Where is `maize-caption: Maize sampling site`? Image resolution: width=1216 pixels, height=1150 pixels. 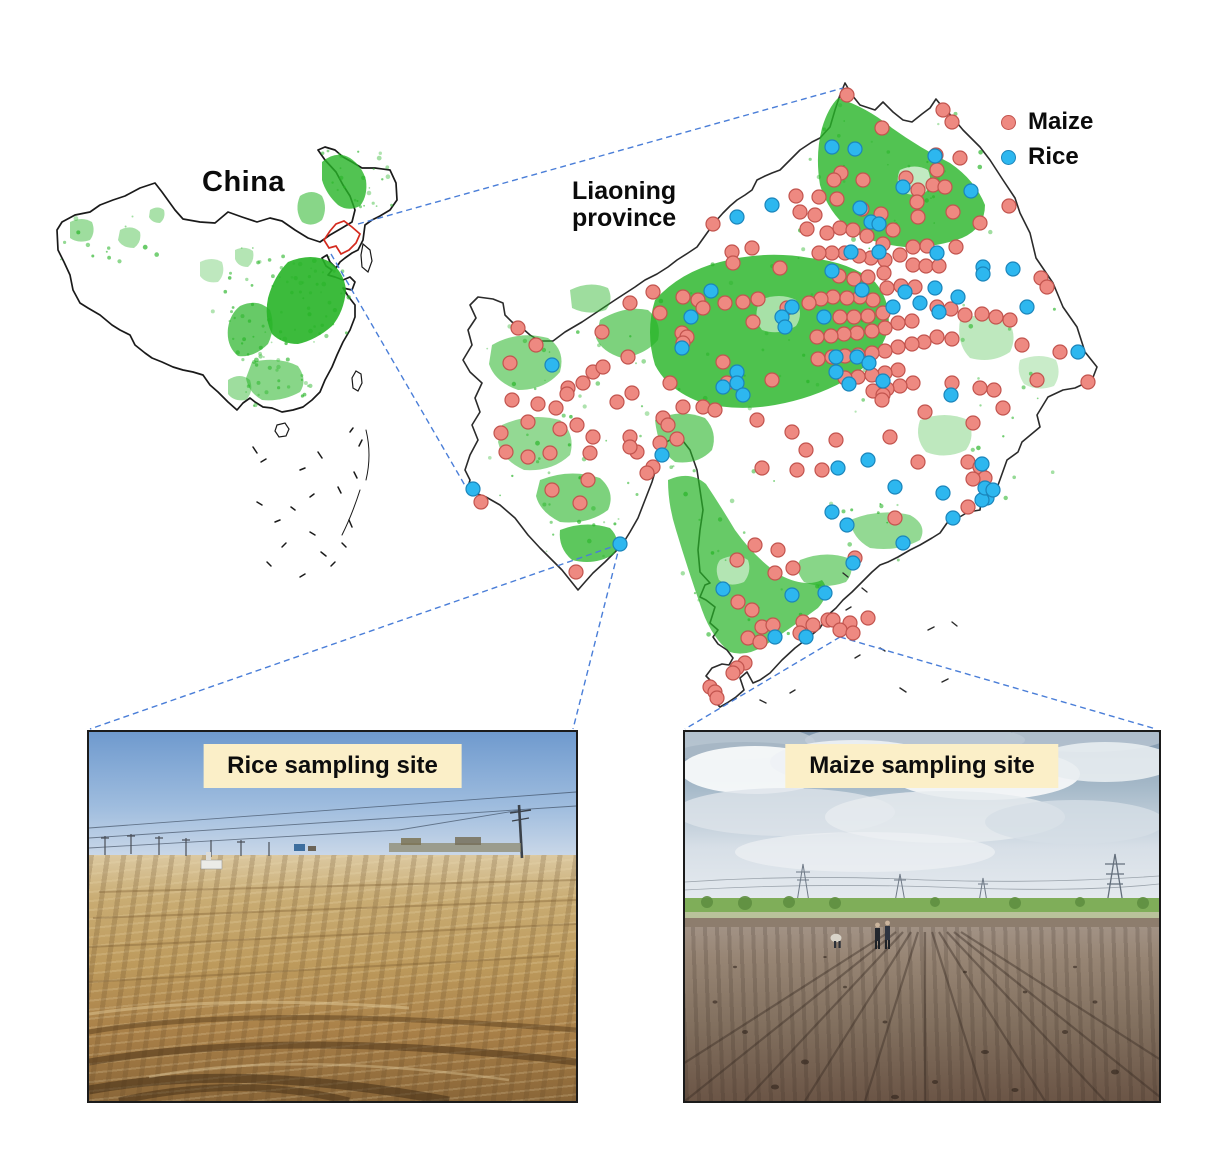 maize-caption: Maize sampling site is located at coordinates (922, 766).